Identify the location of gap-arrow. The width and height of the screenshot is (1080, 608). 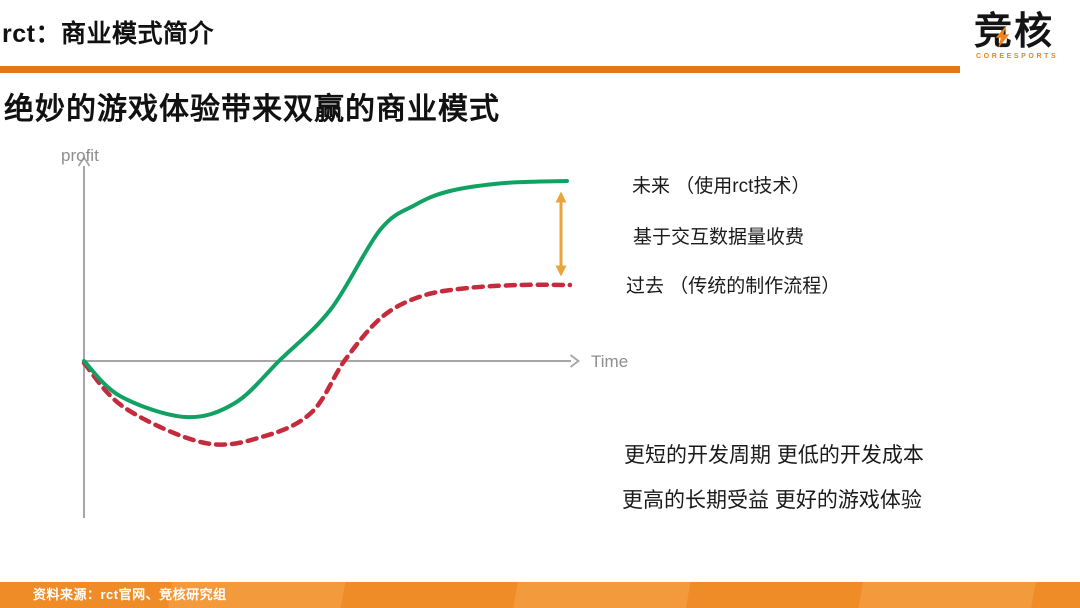
(561, 234).